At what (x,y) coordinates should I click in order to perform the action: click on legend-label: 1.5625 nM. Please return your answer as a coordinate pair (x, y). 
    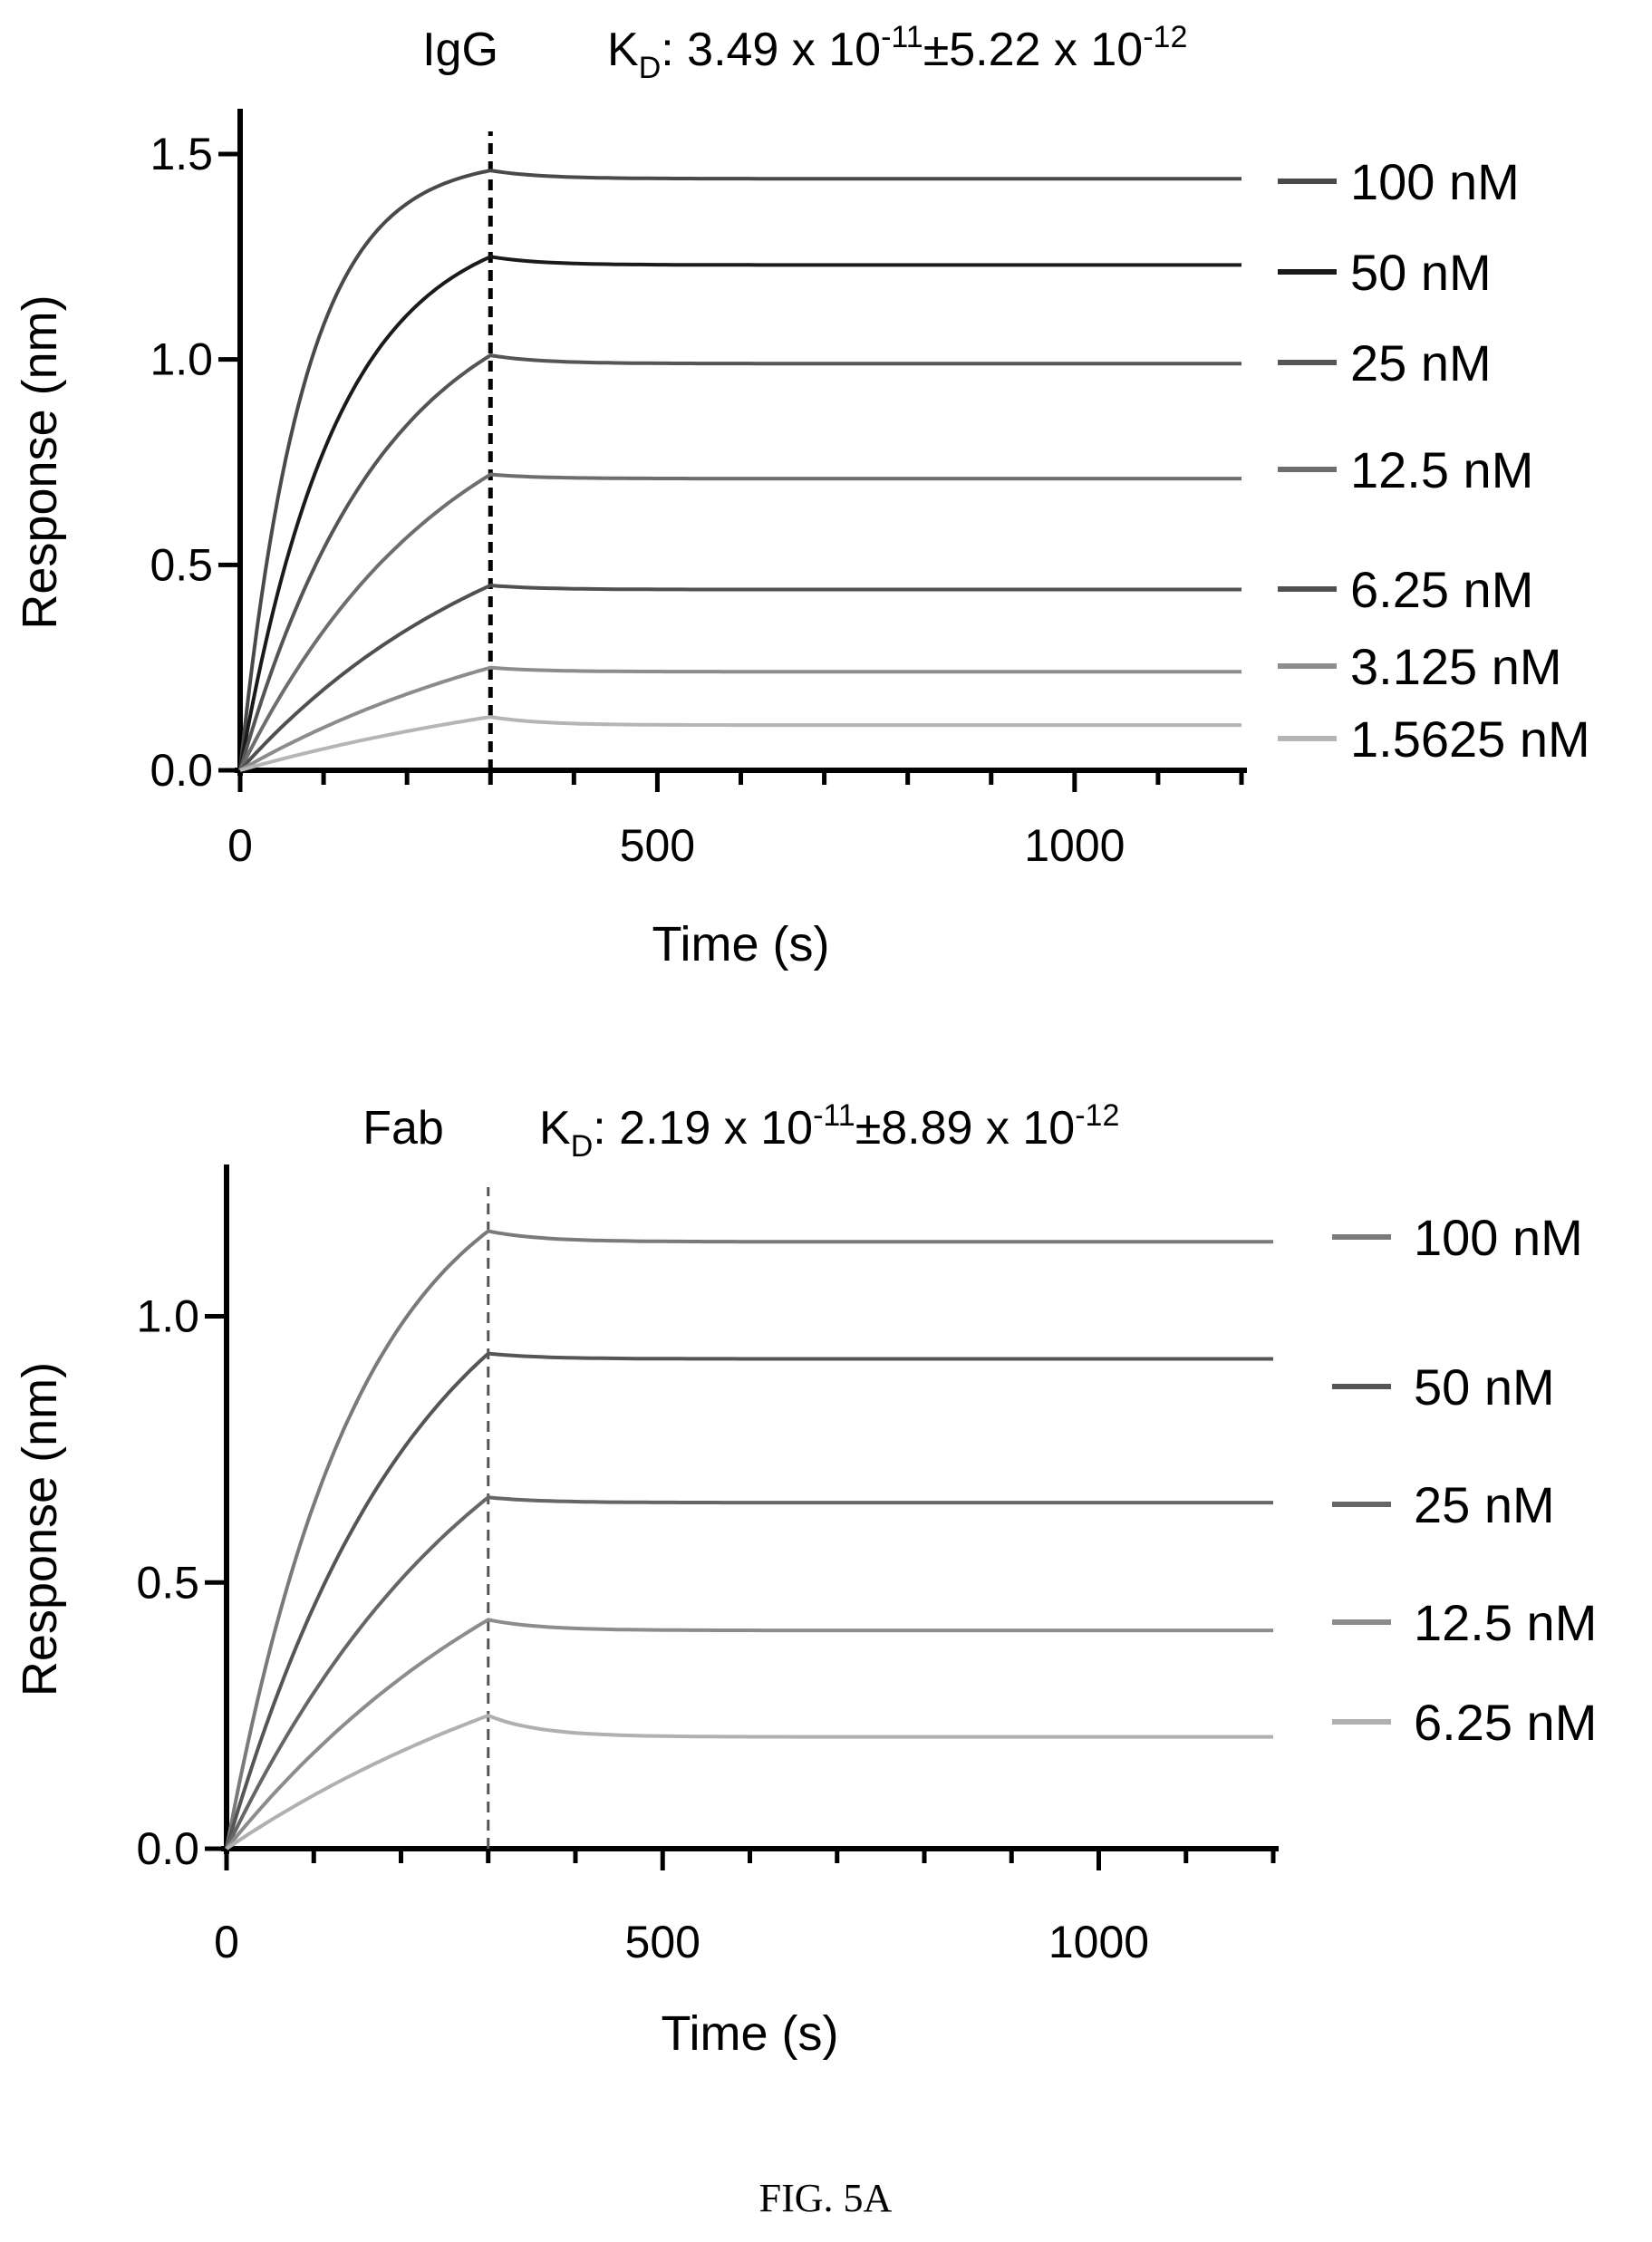
    Looking at the image, I should click on (1470, 739).